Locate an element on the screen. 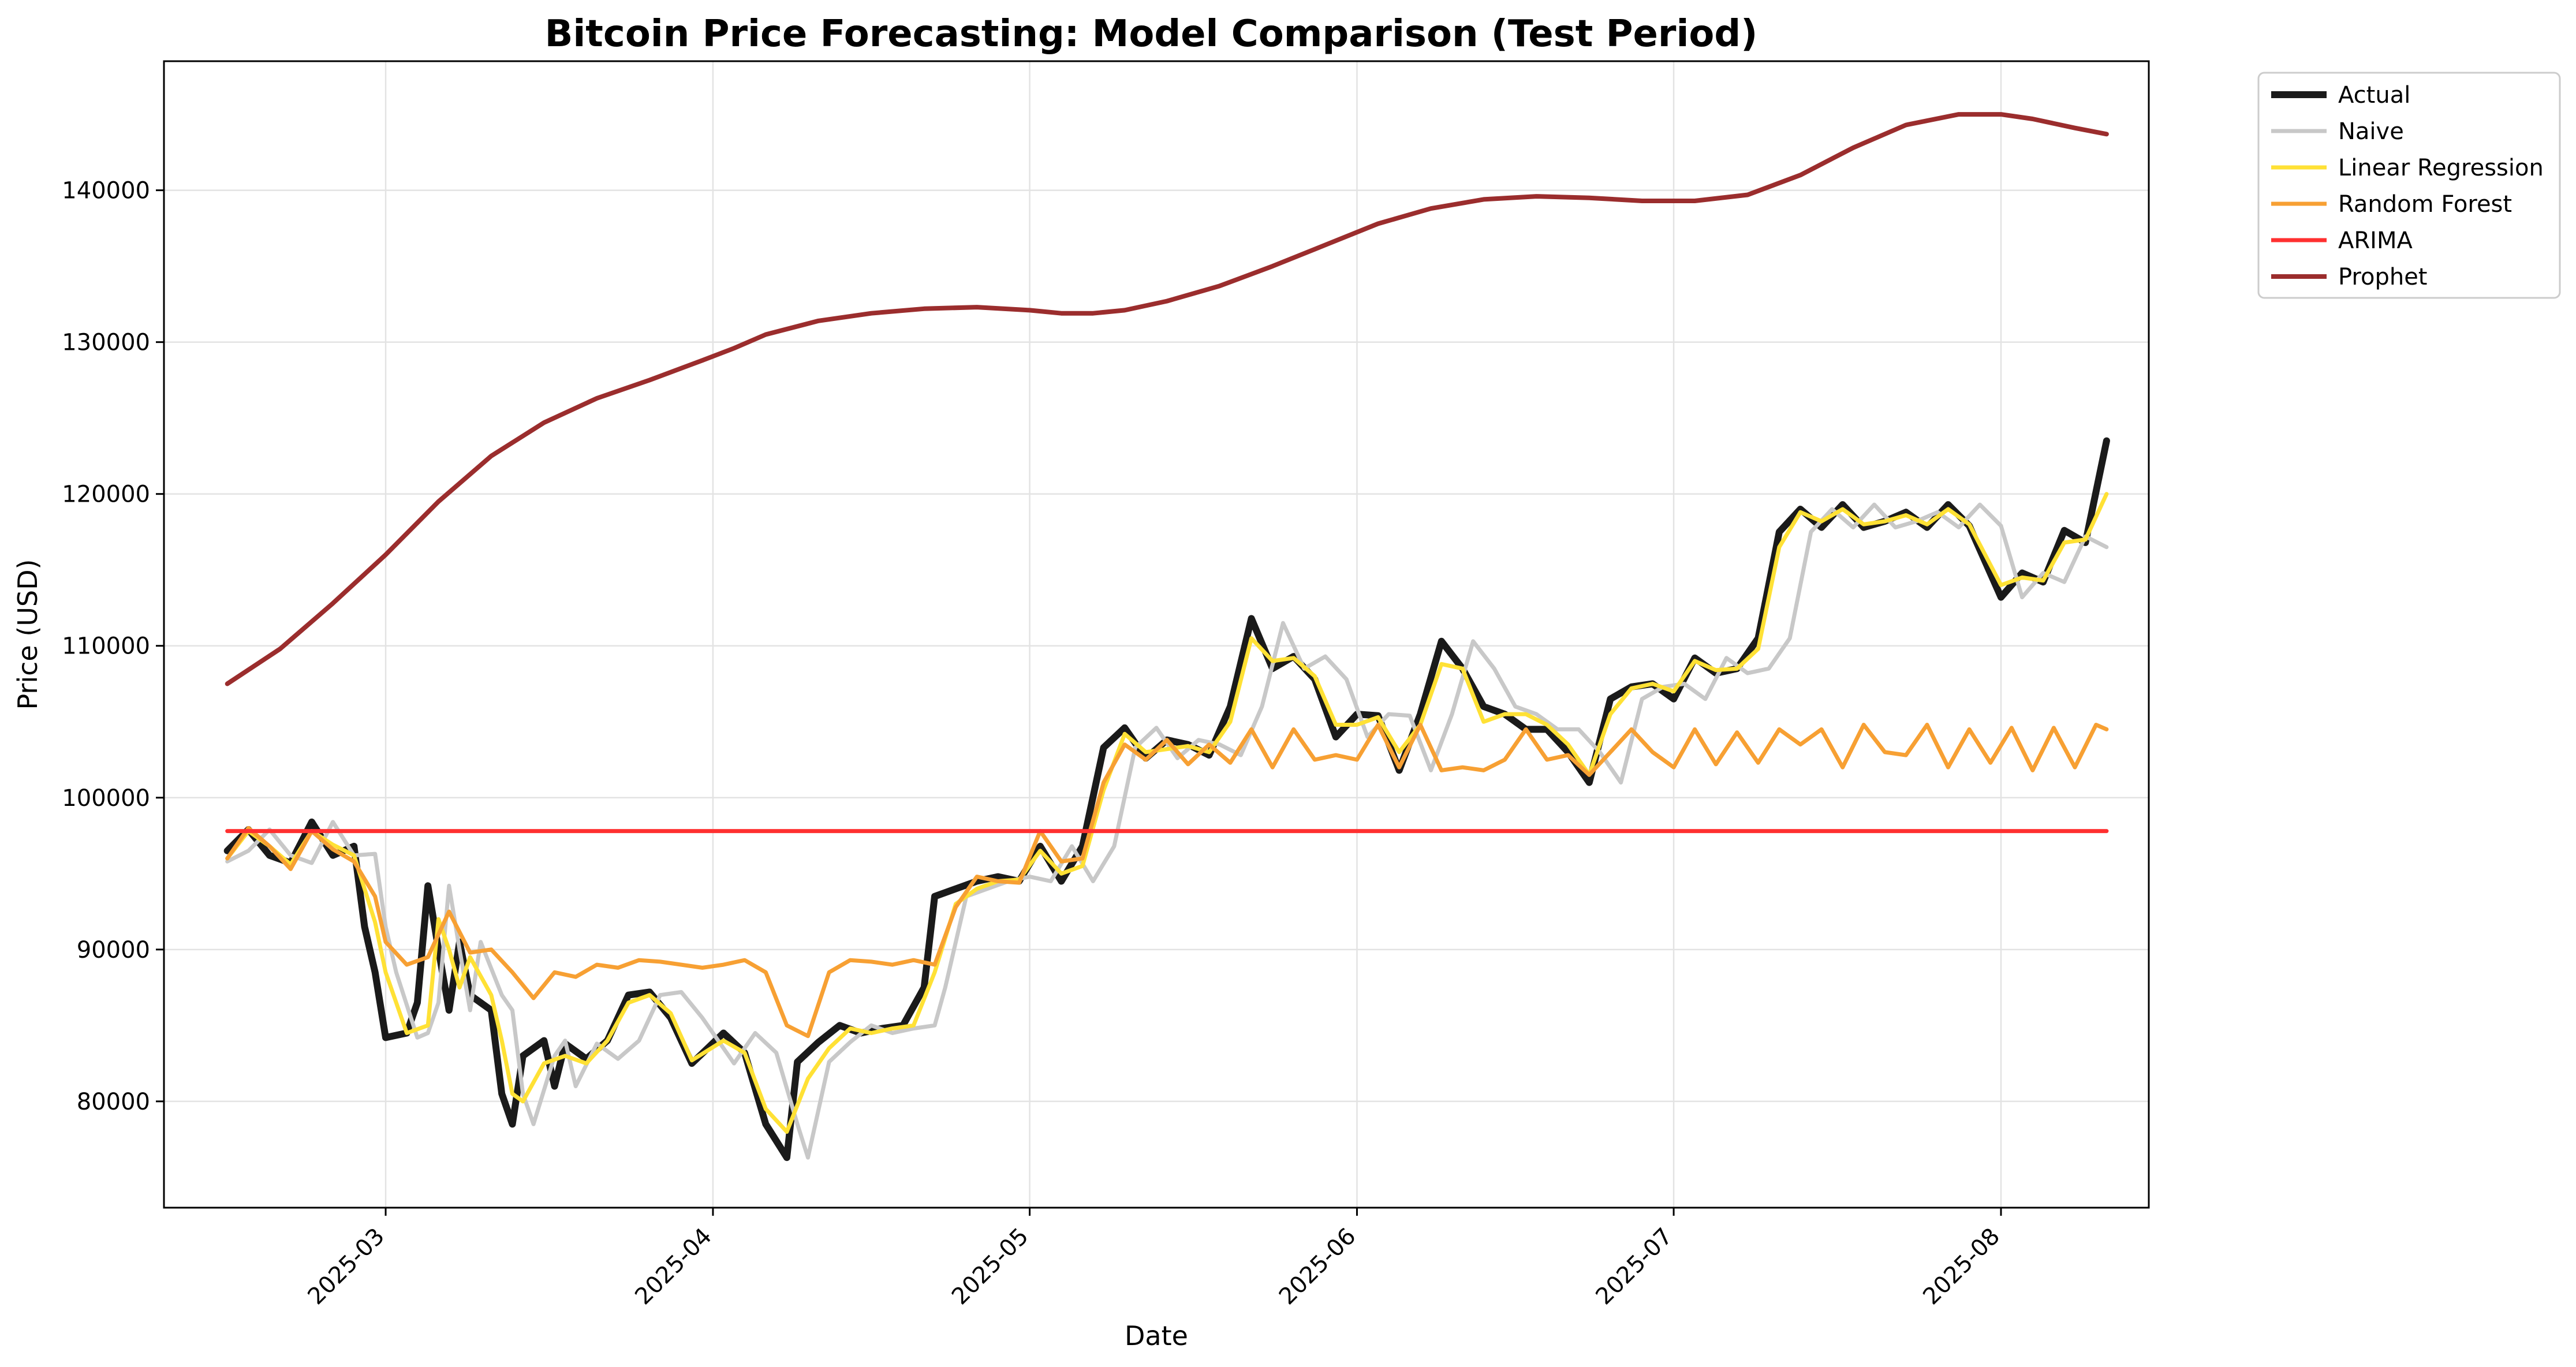 The width and height of the screenshot is (2576, 1367). y-tick-label: 130000 is located at coordinates (106, 343).